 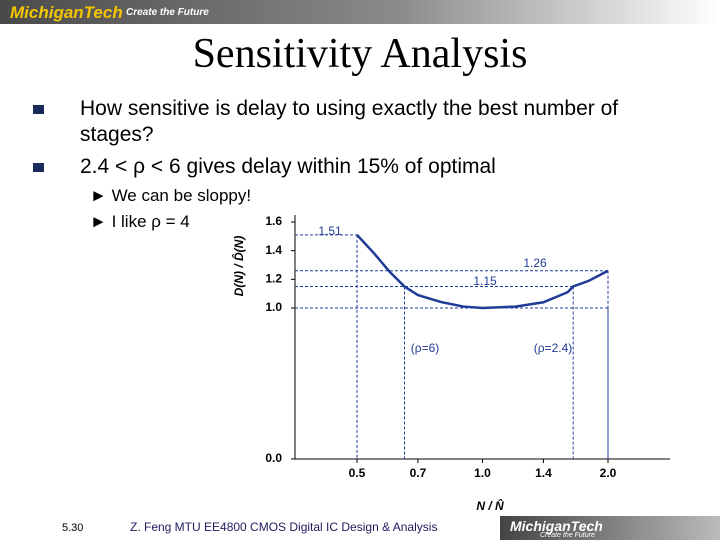 What do you see at coordinates (273, 279) in the screenshot?
I see `y-tick-label: 1.2` at bounding box center [273, 279].